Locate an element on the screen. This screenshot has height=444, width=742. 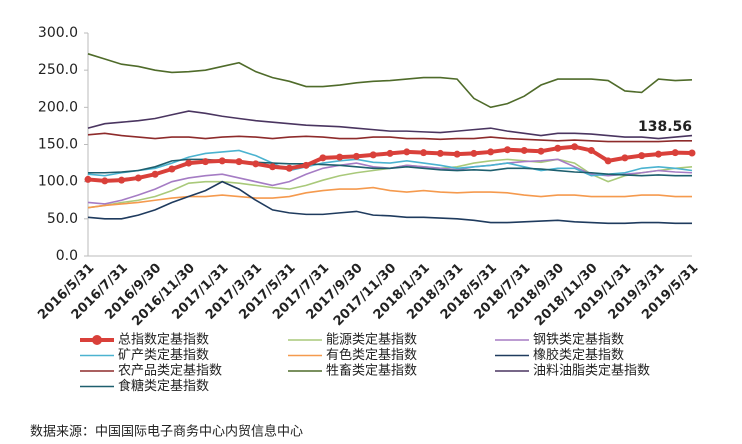
legend-label: 油料油脂类定基指数 is located at coordinates (591, 371).